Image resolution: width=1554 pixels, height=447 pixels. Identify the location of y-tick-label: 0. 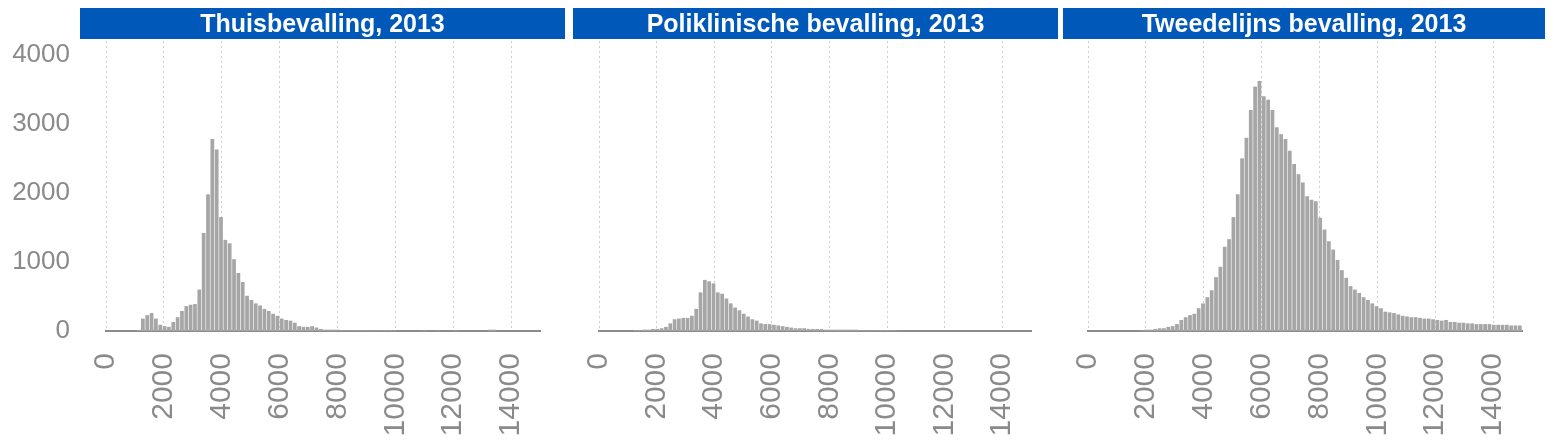
(62, 329).